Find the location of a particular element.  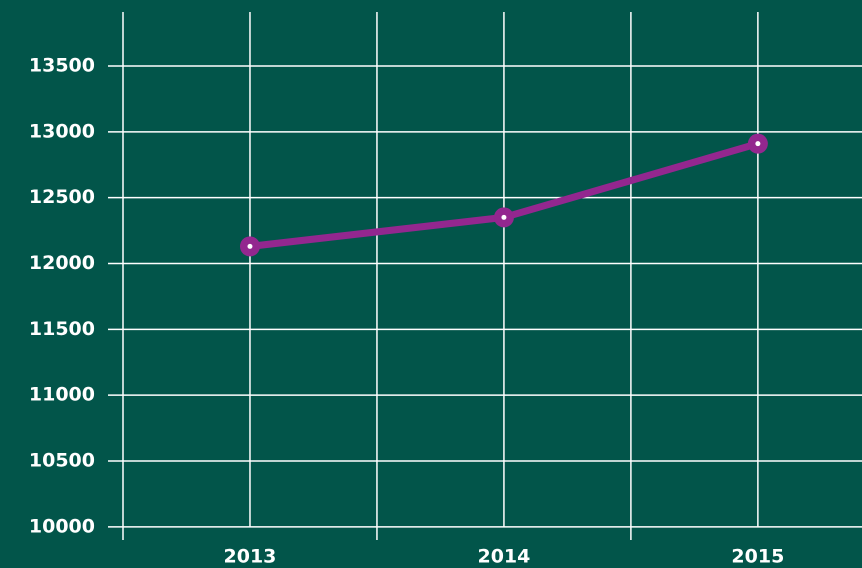

x-tick-label: 2014 is located at coordinates (503, 557).